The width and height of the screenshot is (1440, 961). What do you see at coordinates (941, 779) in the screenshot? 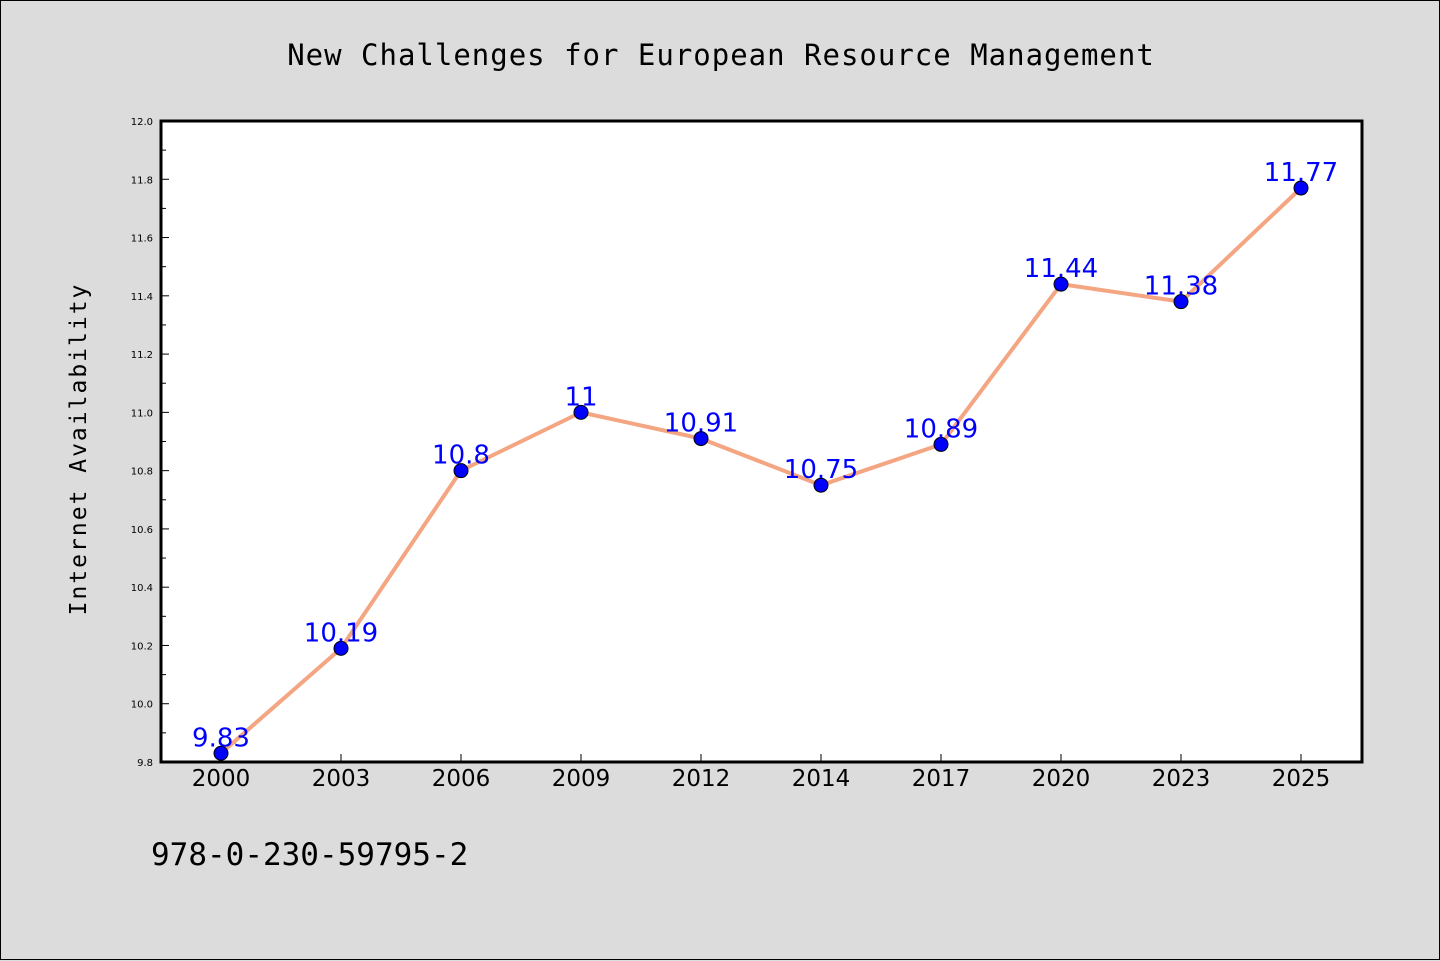
I see `x-tick-label: 2017` at bounding box center [941, 779].